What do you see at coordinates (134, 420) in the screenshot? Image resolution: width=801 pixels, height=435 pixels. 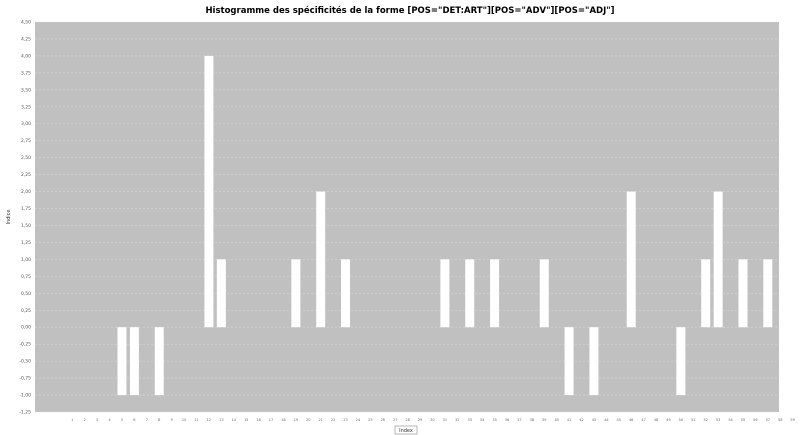 I see `x-tick-label: 6` at bounding box center [134, 420].